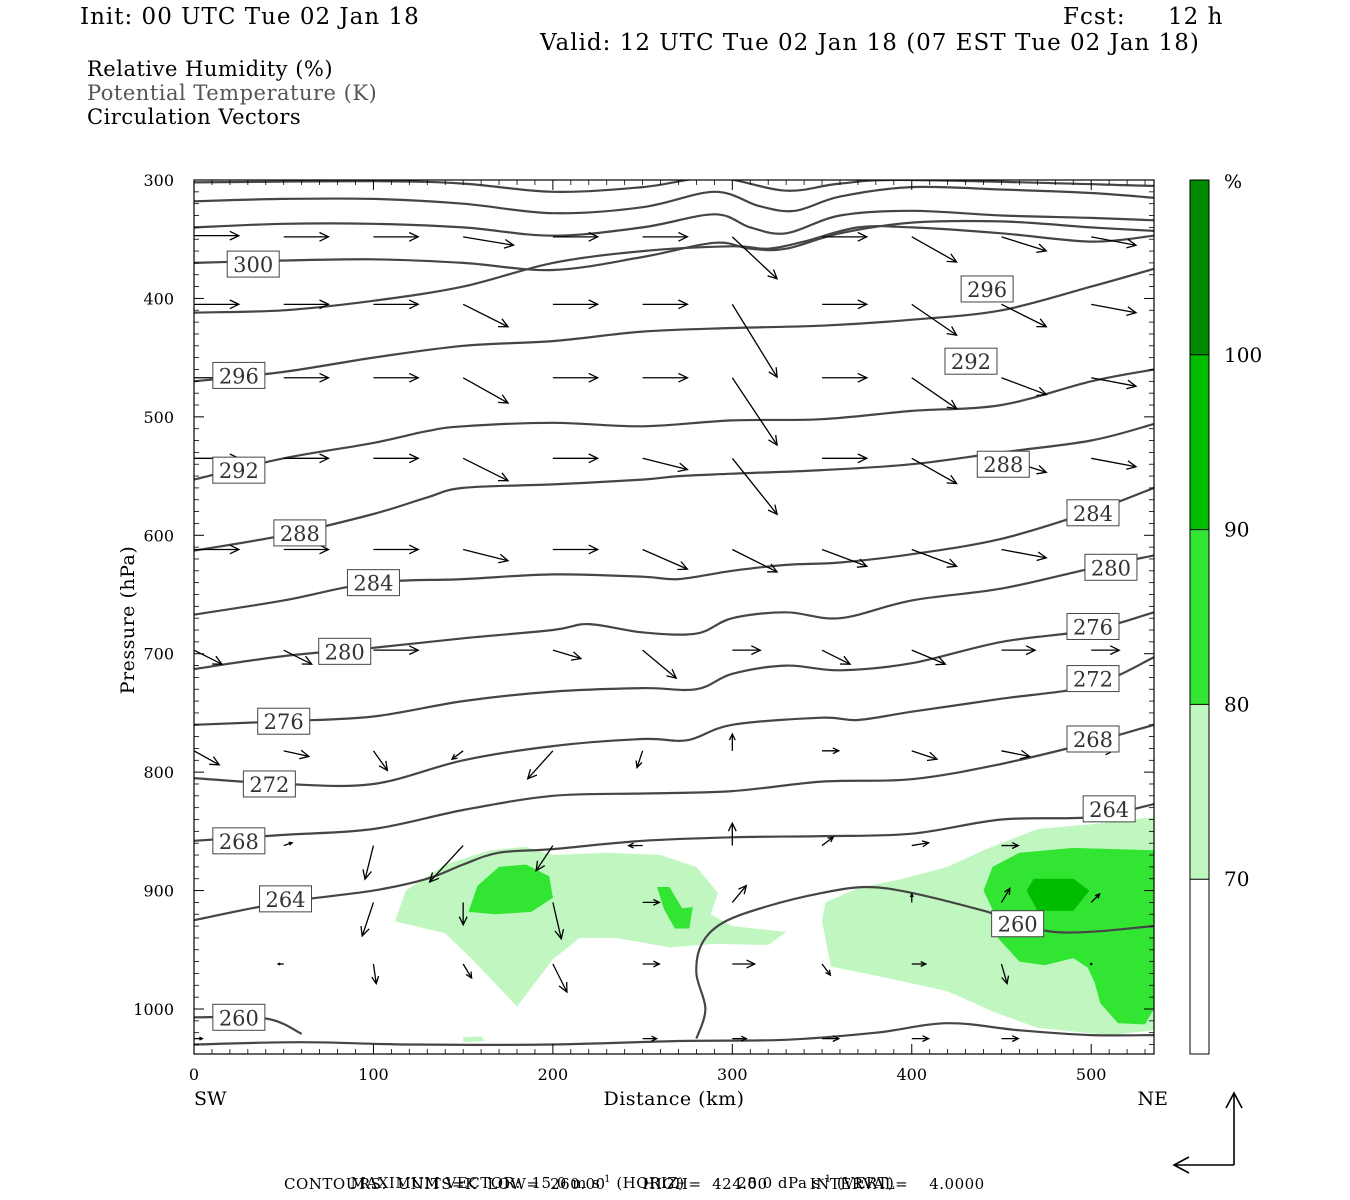 The width and height of the screenshot is (1350, 1200). Describe the element at coordinates (158, 180) in the screenshot. I see `y-tick-label: 300` at that location.